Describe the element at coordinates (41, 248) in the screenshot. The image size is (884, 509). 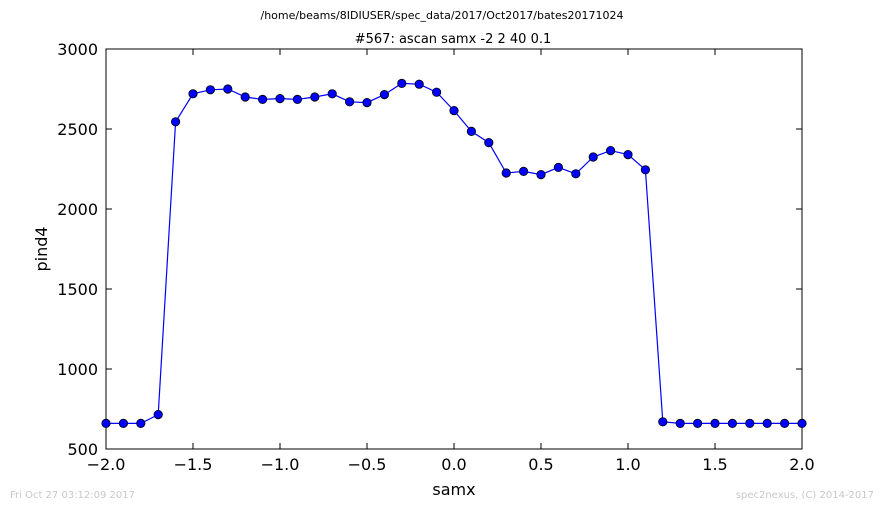
I see `y-axis-label: pind4` at that location.